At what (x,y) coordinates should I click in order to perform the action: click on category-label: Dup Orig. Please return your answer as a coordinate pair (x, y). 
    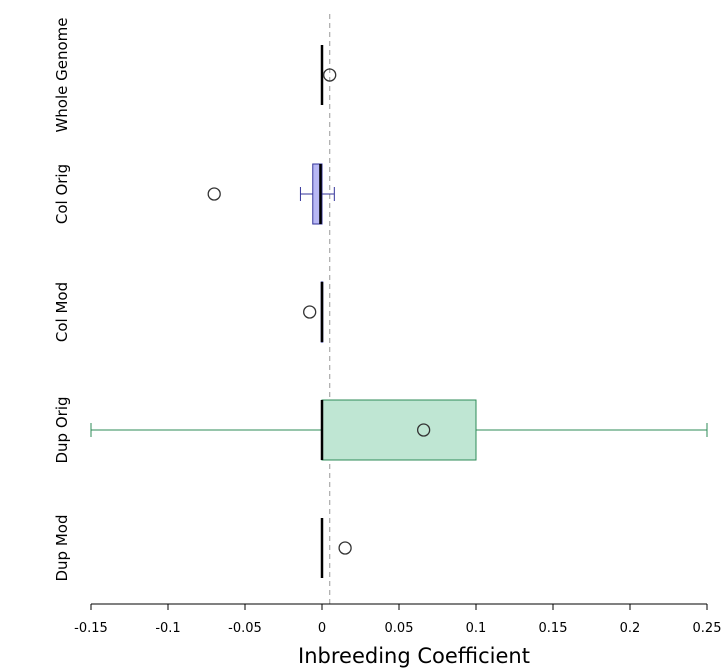
    Looking at the image, I should click on (62, 429).